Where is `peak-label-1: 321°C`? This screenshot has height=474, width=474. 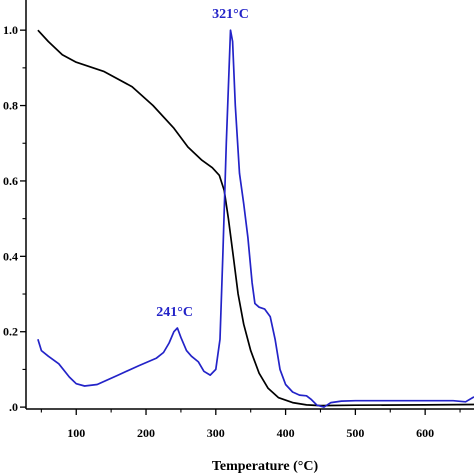 peak-label-1: 321°C is located at coordinates (230, 14).